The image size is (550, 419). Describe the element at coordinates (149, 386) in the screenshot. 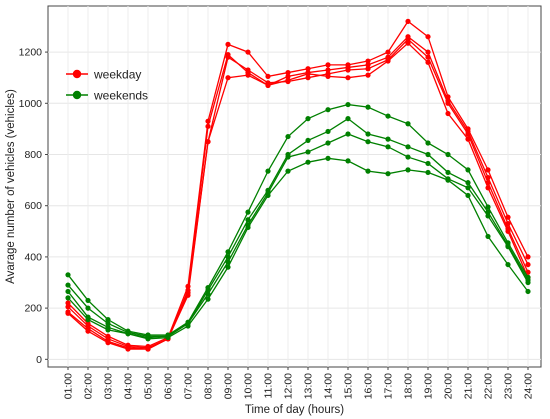

I see `x-tick-label: 05:00` at that location.